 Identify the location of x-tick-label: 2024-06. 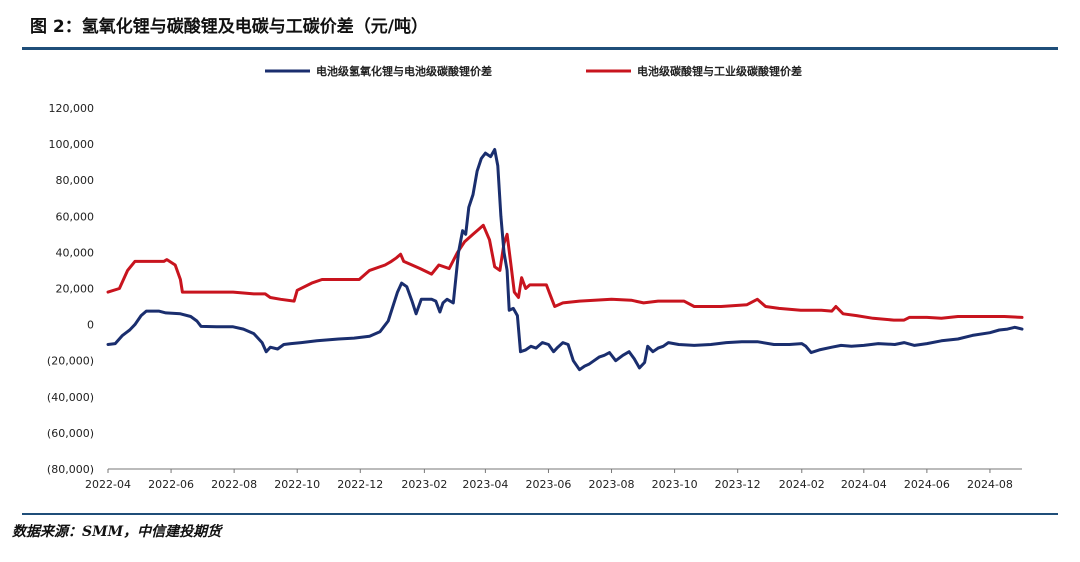
(927, 484).